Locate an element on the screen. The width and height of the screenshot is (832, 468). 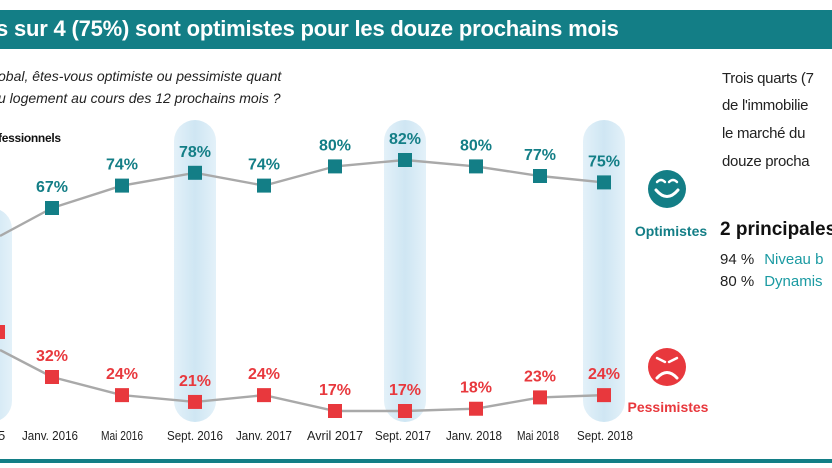
reason-pct: 94 % is located at coordinates (737, 259).